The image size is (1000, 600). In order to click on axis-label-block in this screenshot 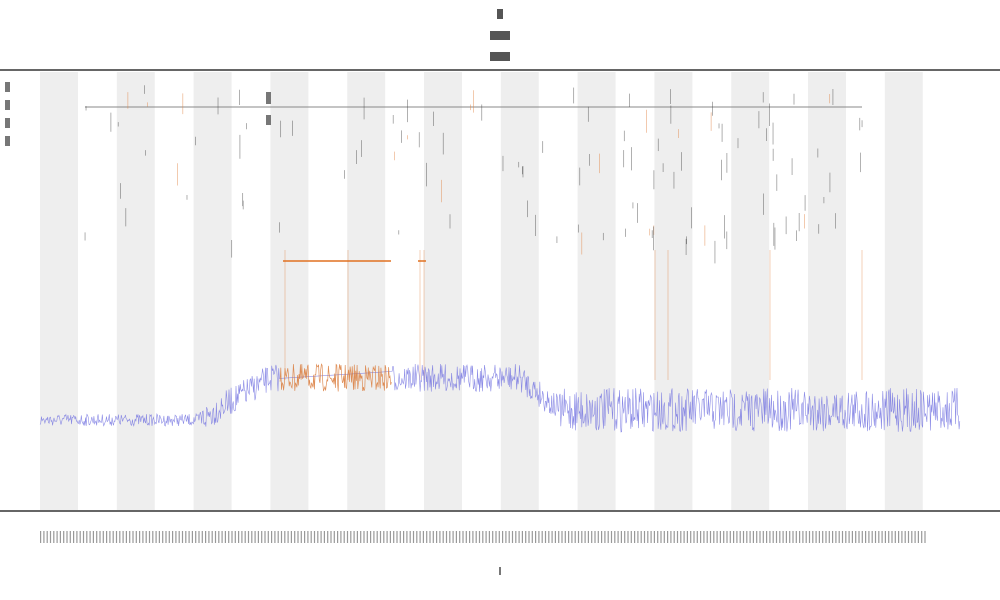, I will do `click(500, 571)`.